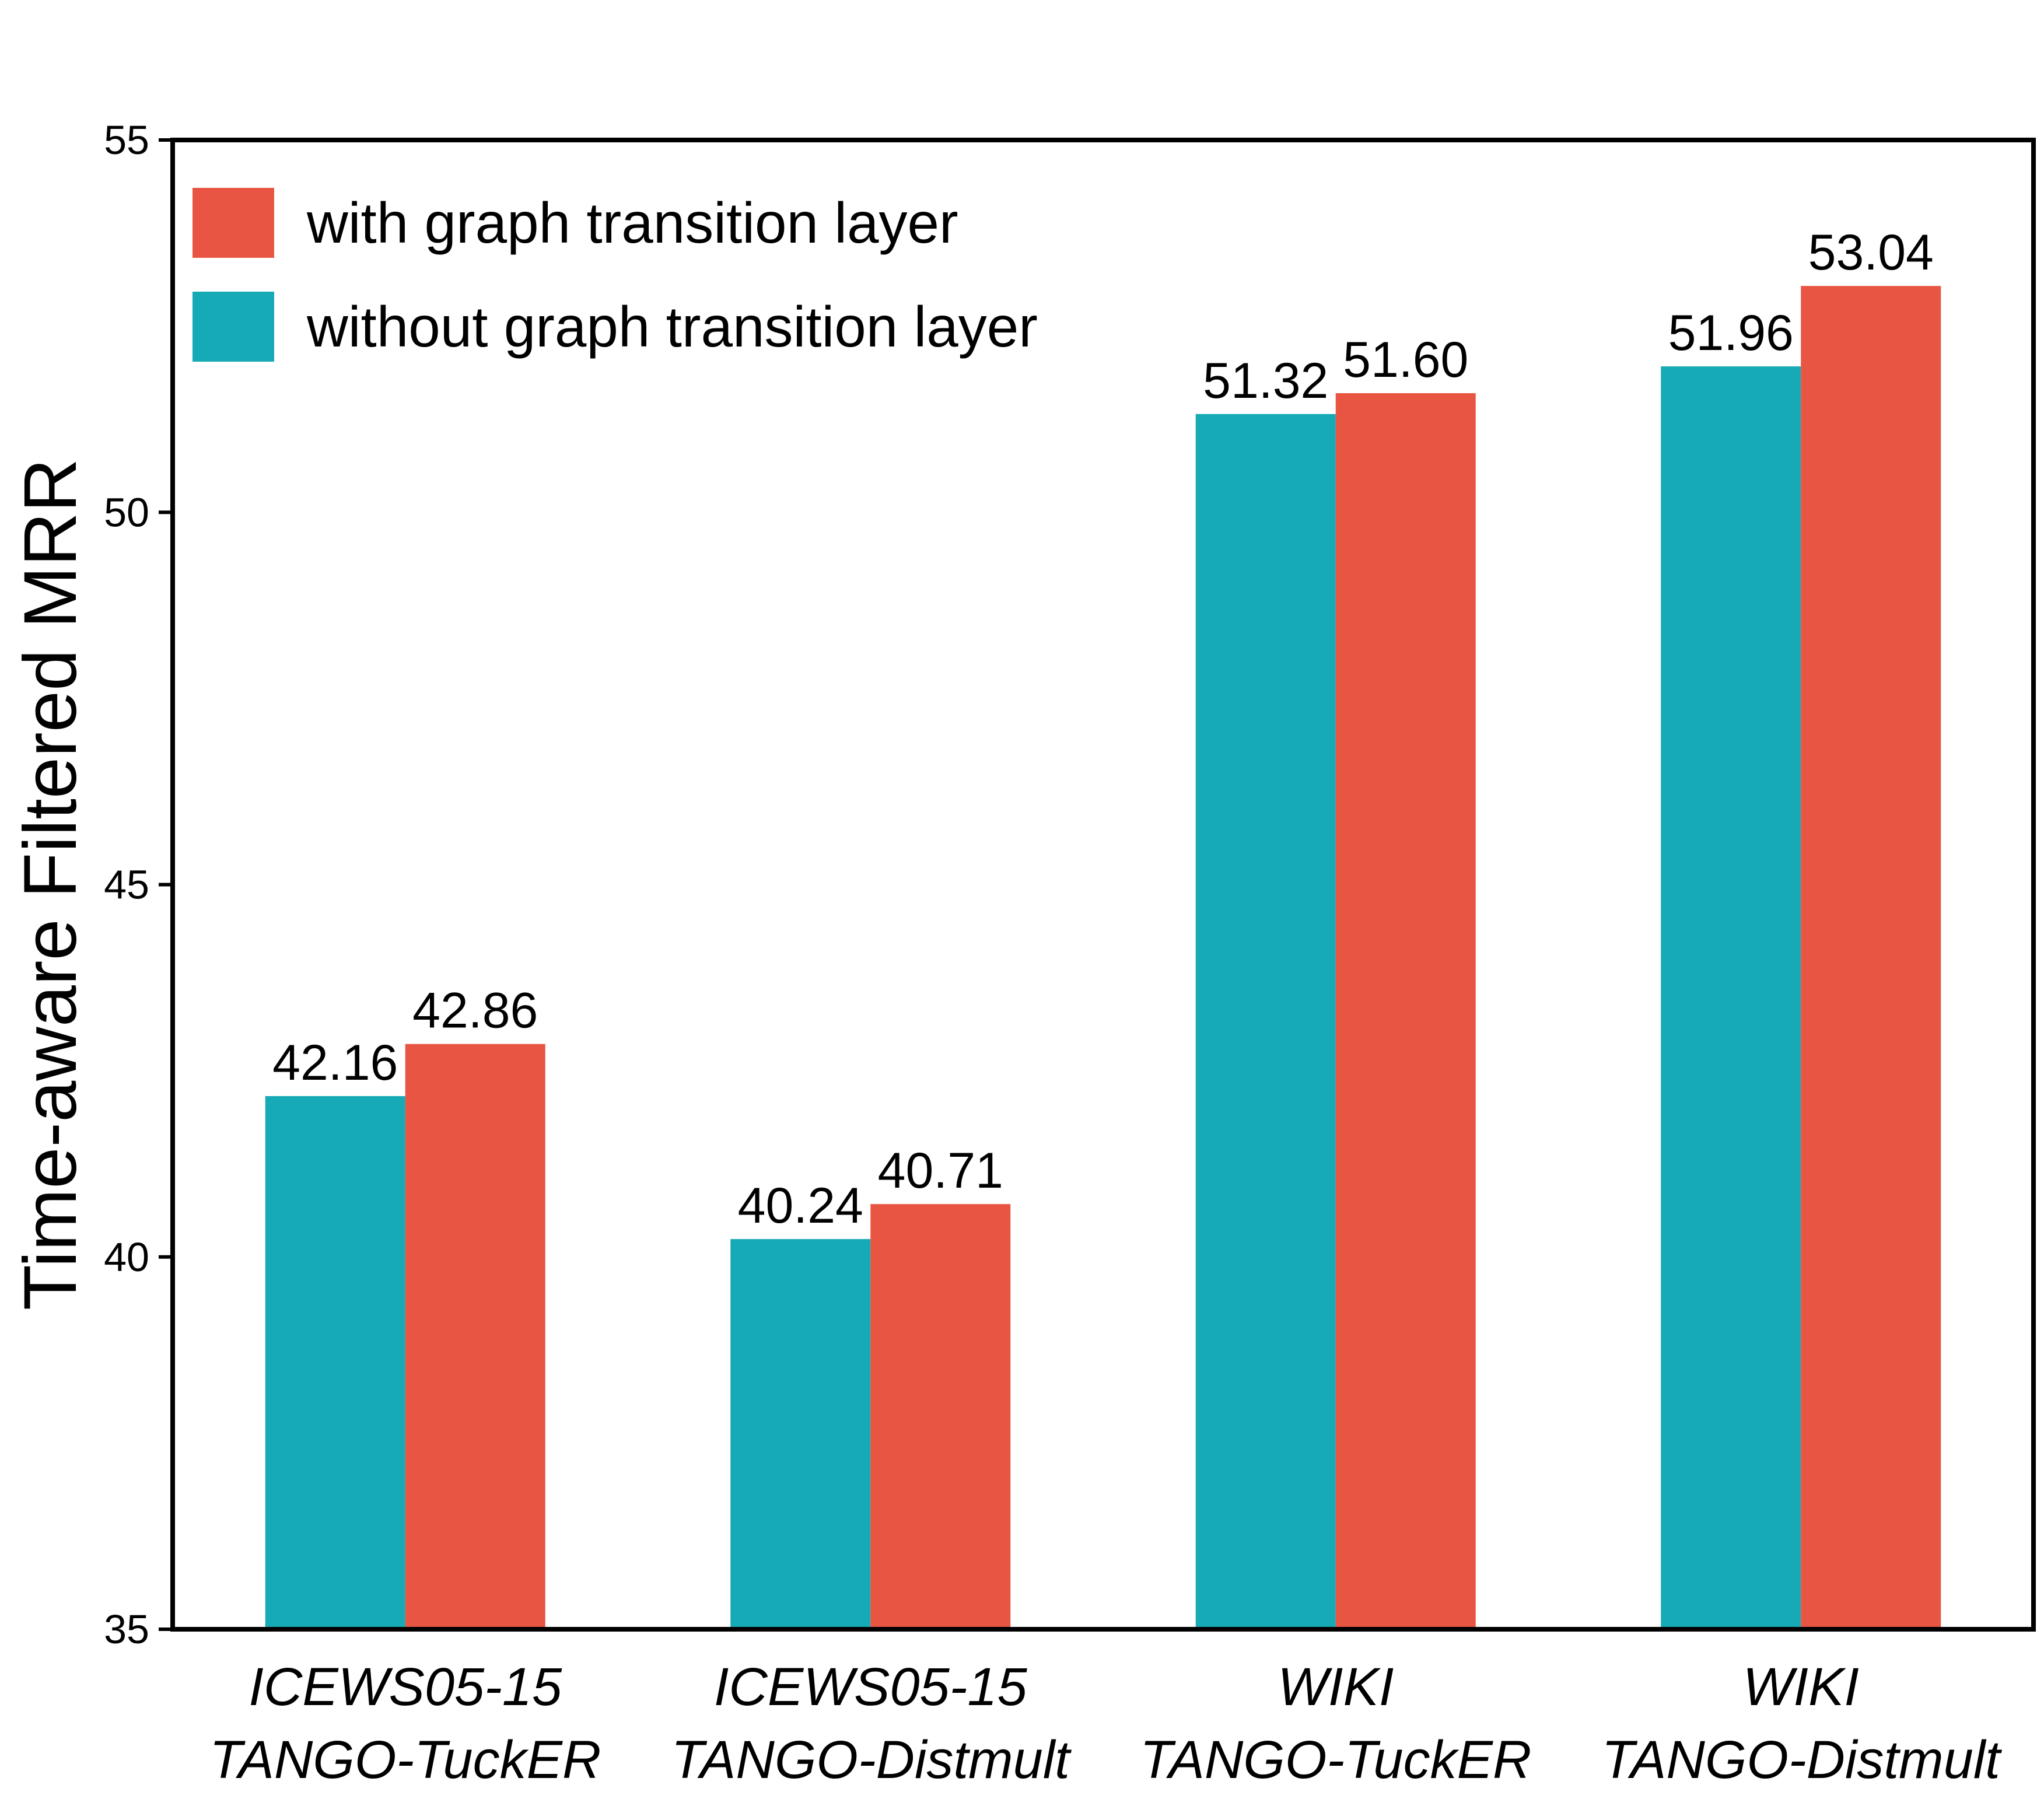 The image size is (2044, 1799). What do you see at coordinates (1801, 1687) in the screenshot?
I see `x-tick-label-4-line-1: WIKI` at bounding box center [1801, 1687].